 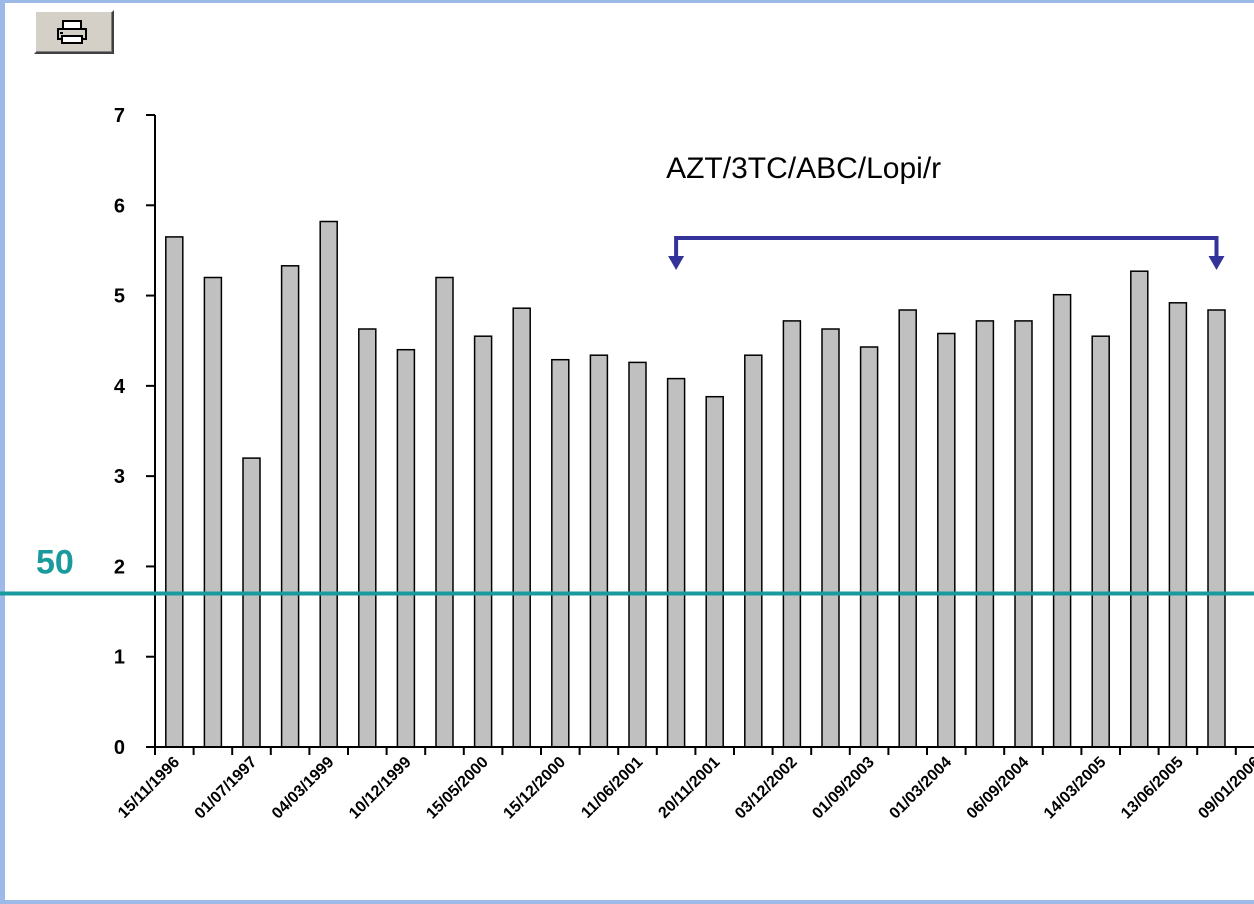 I want to click on y-tick-label: 5, so click(x=119, y=297).